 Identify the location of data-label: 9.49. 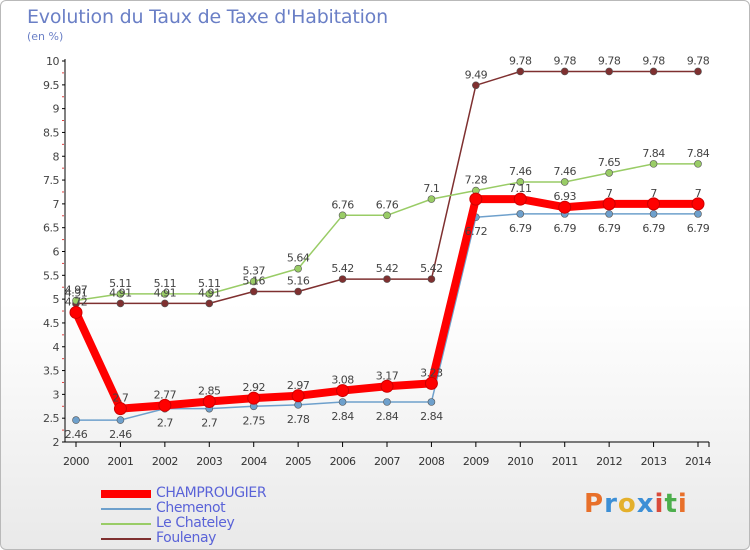
(476, 74).